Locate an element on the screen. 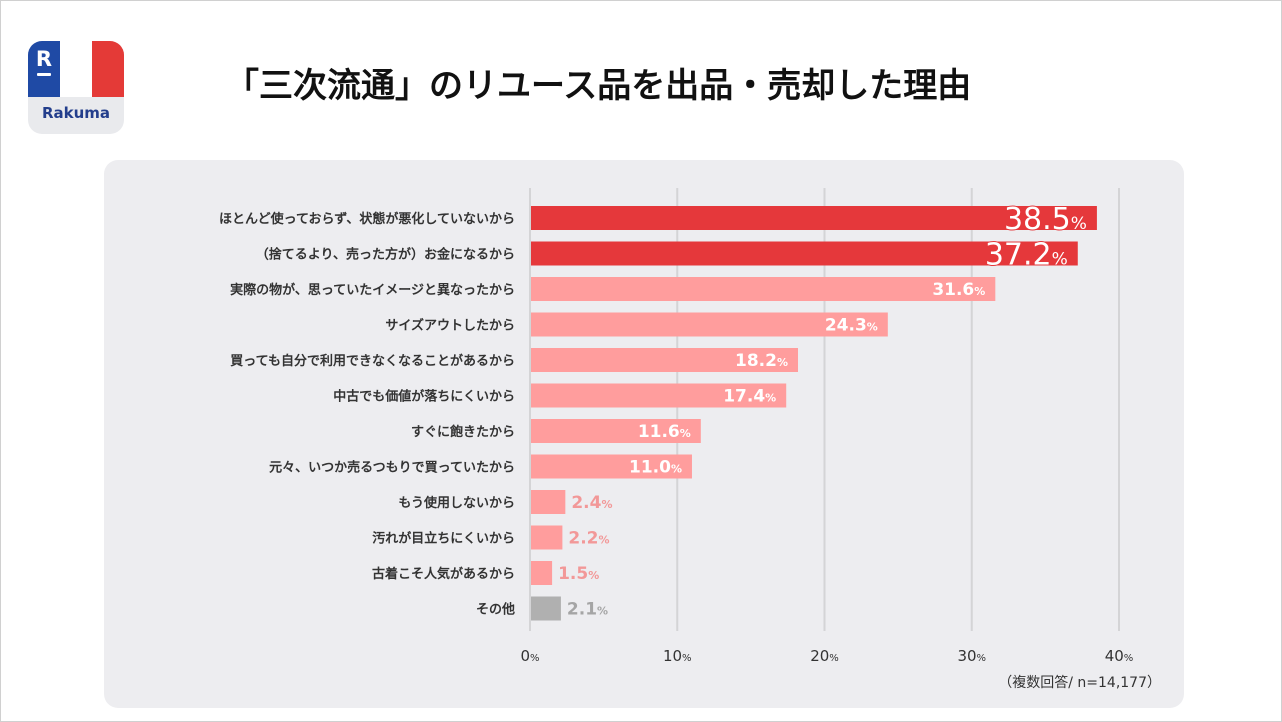  value-label: 11.0% is located at coordinates (655, 468).